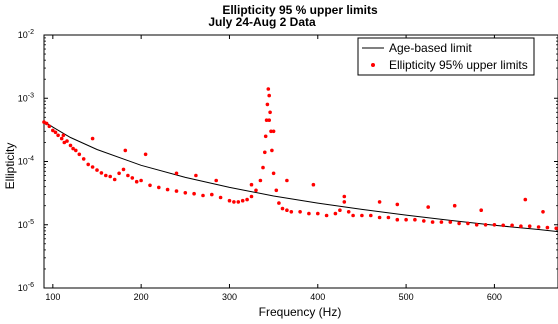 The width and height of the screenshot is (558, 324). I want to click on x-tick-label: 100, so click(52, 297).